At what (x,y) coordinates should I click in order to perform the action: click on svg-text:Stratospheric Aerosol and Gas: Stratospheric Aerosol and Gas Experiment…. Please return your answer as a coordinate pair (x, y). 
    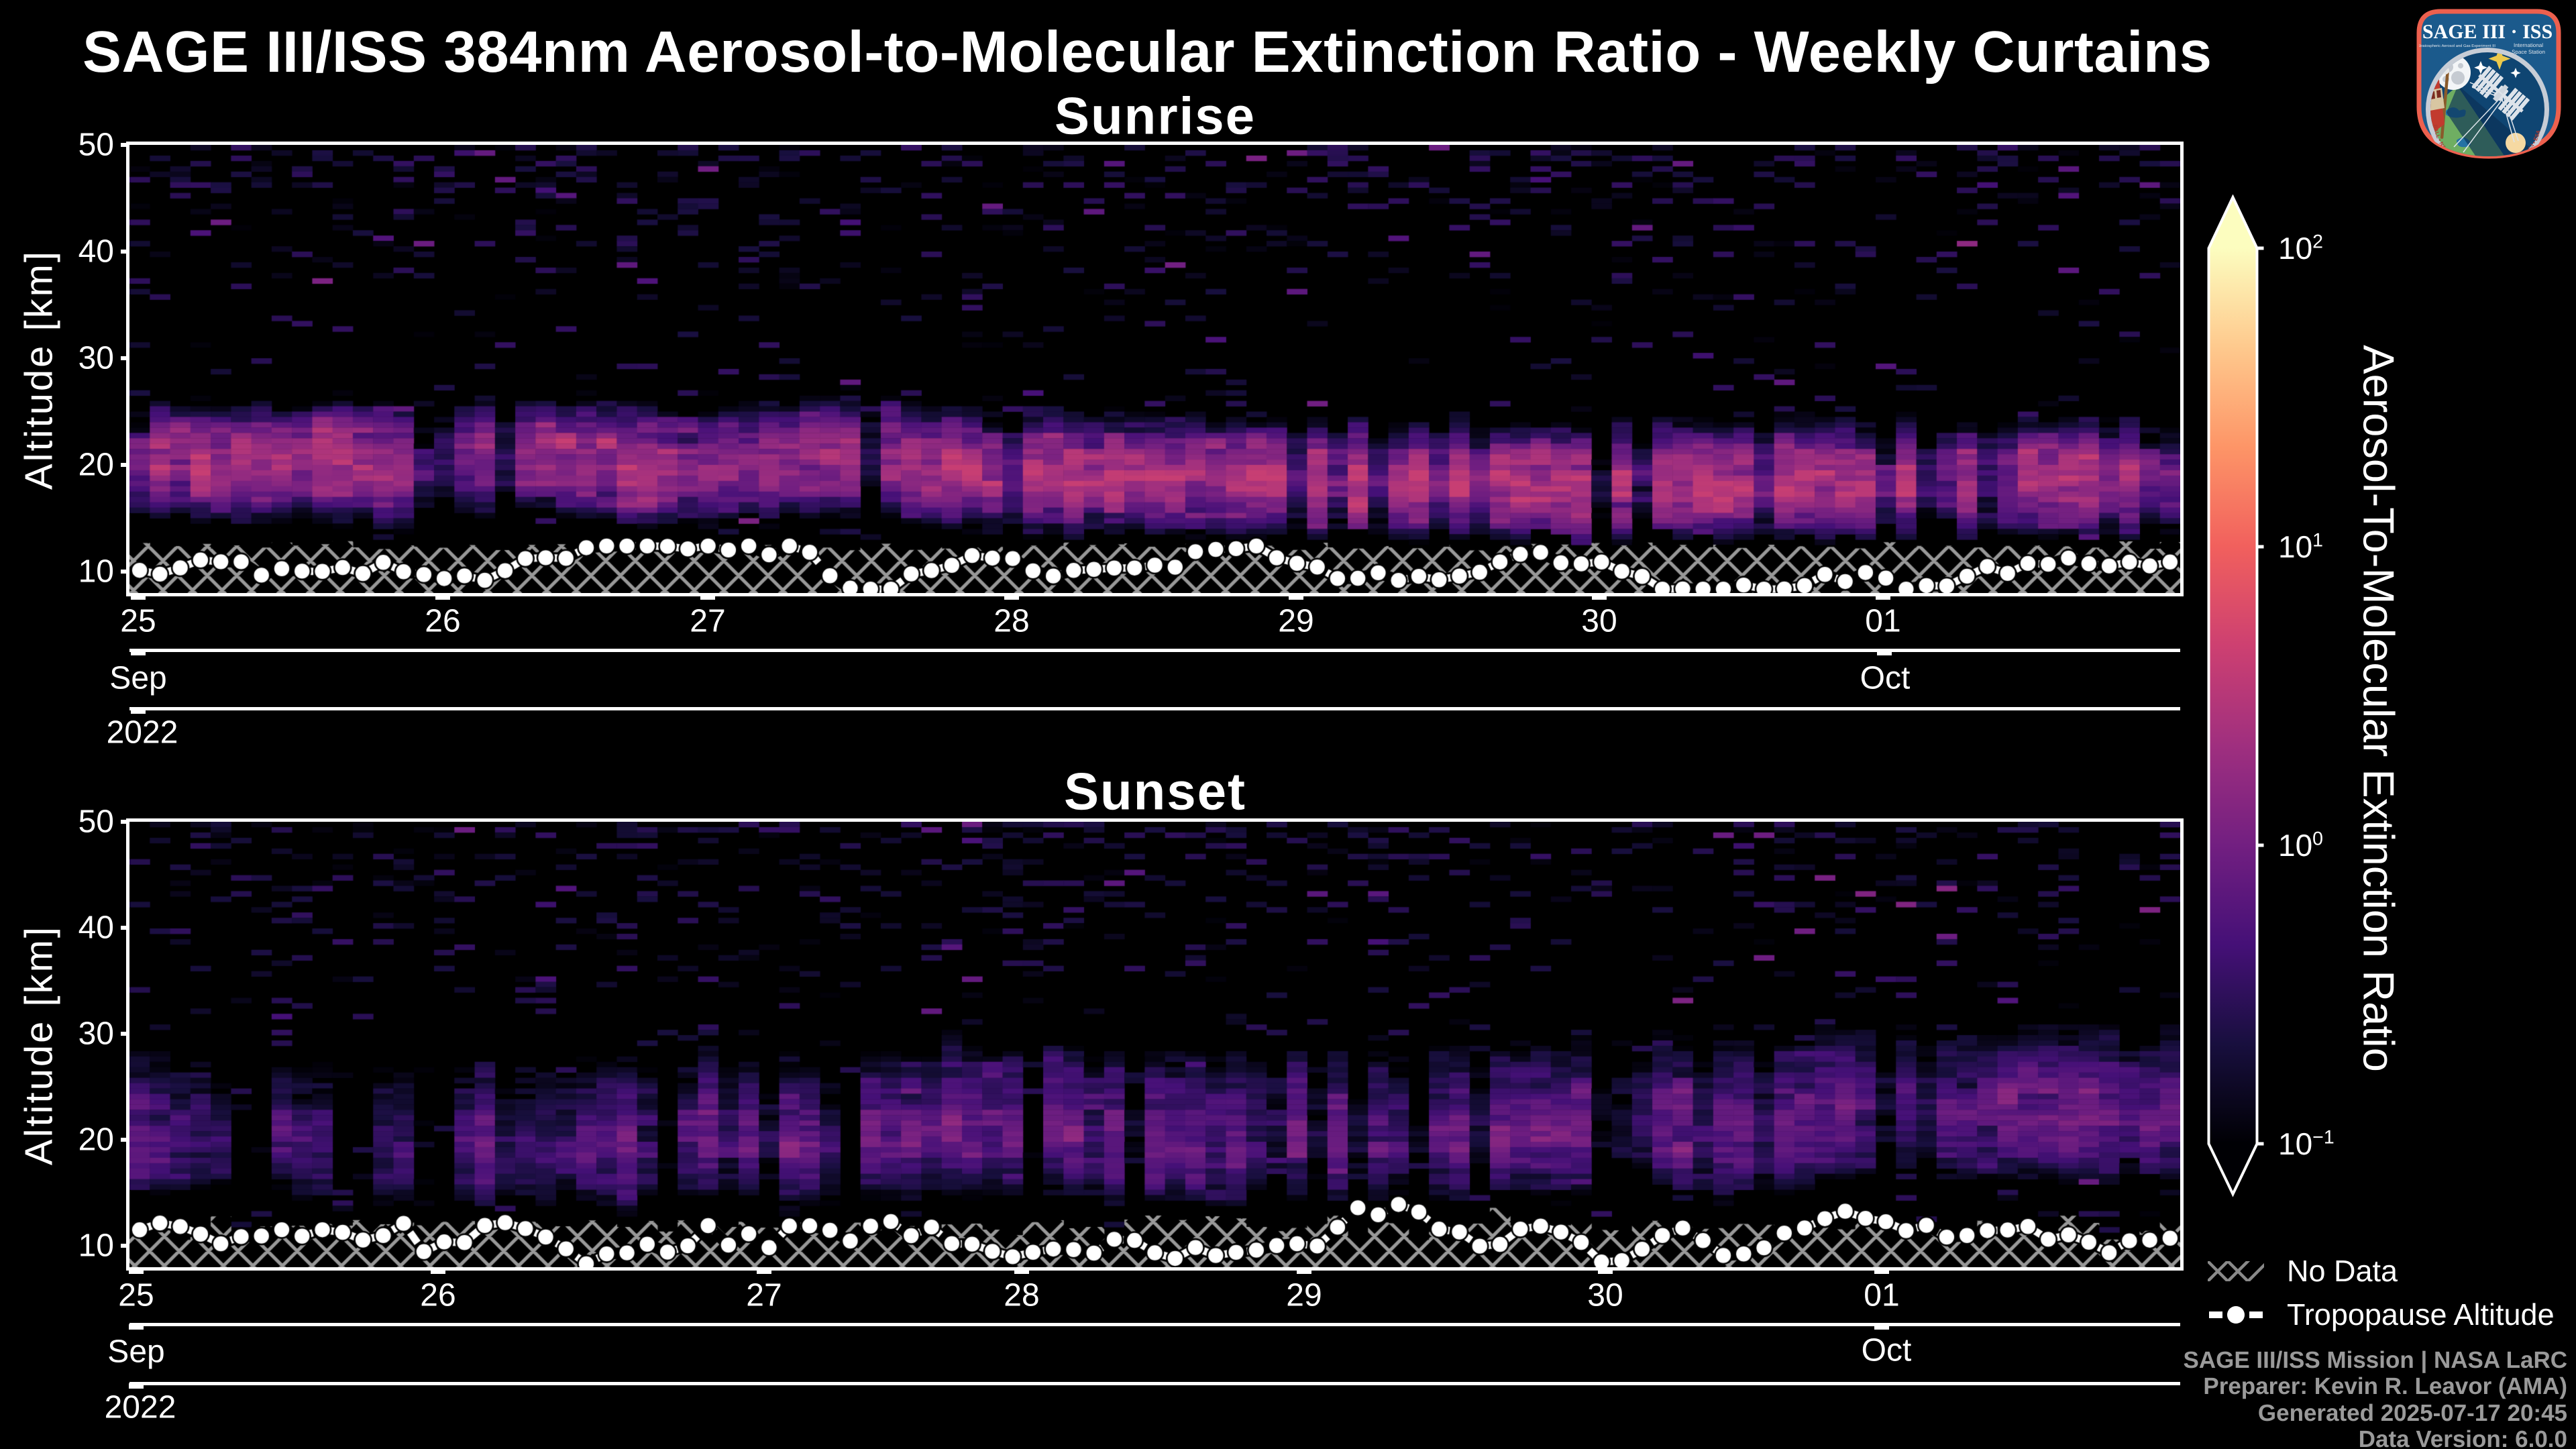
    Looking at the image, I should click on (2457, 46).